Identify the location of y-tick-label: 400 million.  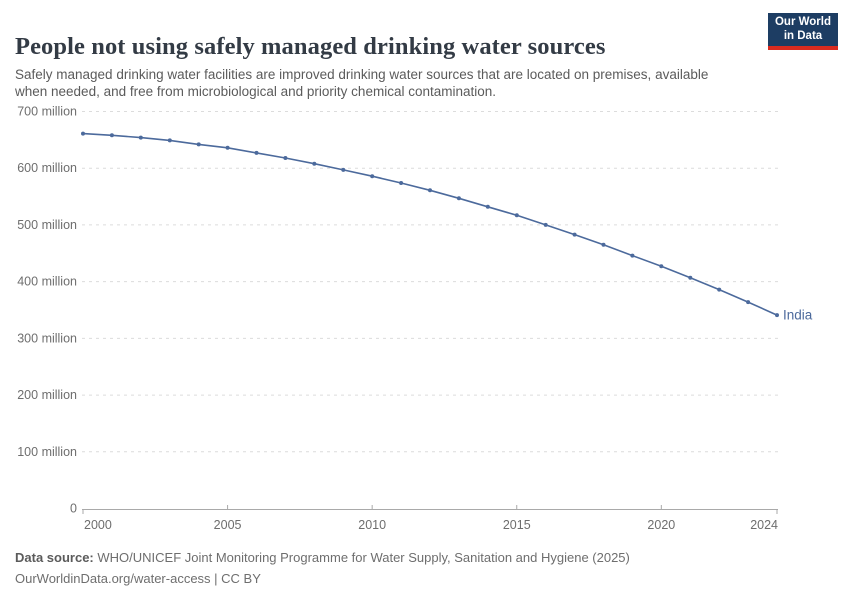
(47, 282).